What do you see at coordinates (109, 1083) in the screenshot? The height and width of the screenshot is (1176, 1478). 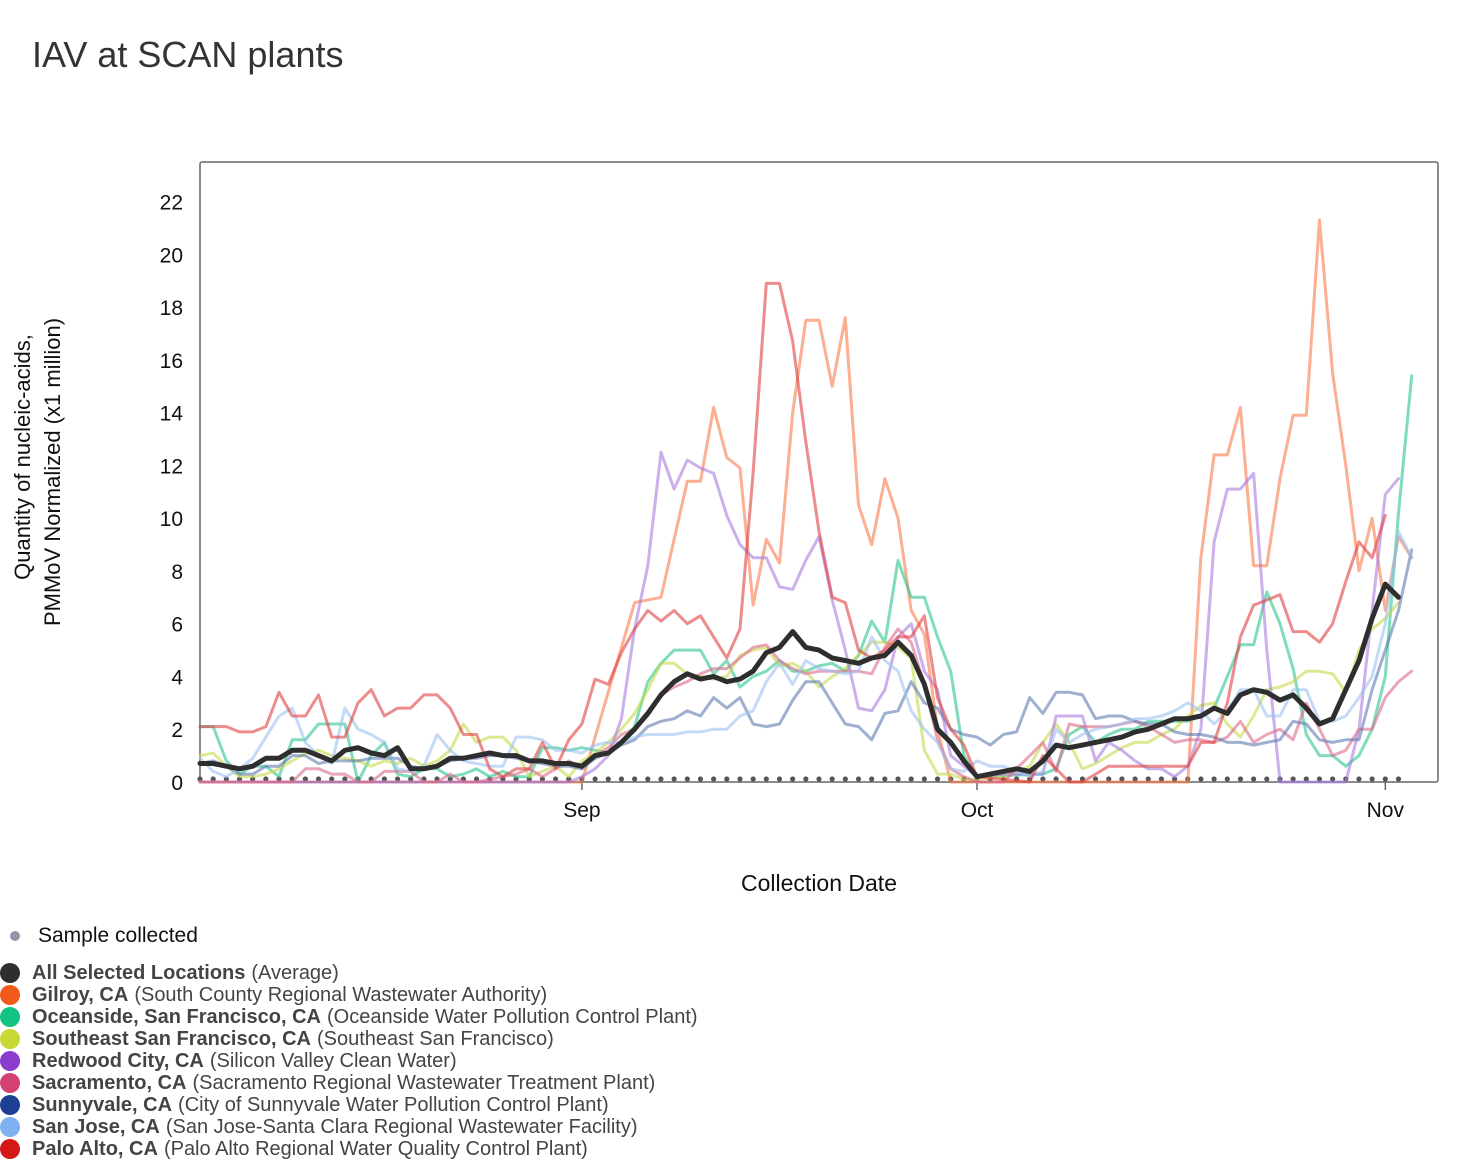 I see `legend-location-name: Sacramento, CA` at bounding box center [109, 1083].